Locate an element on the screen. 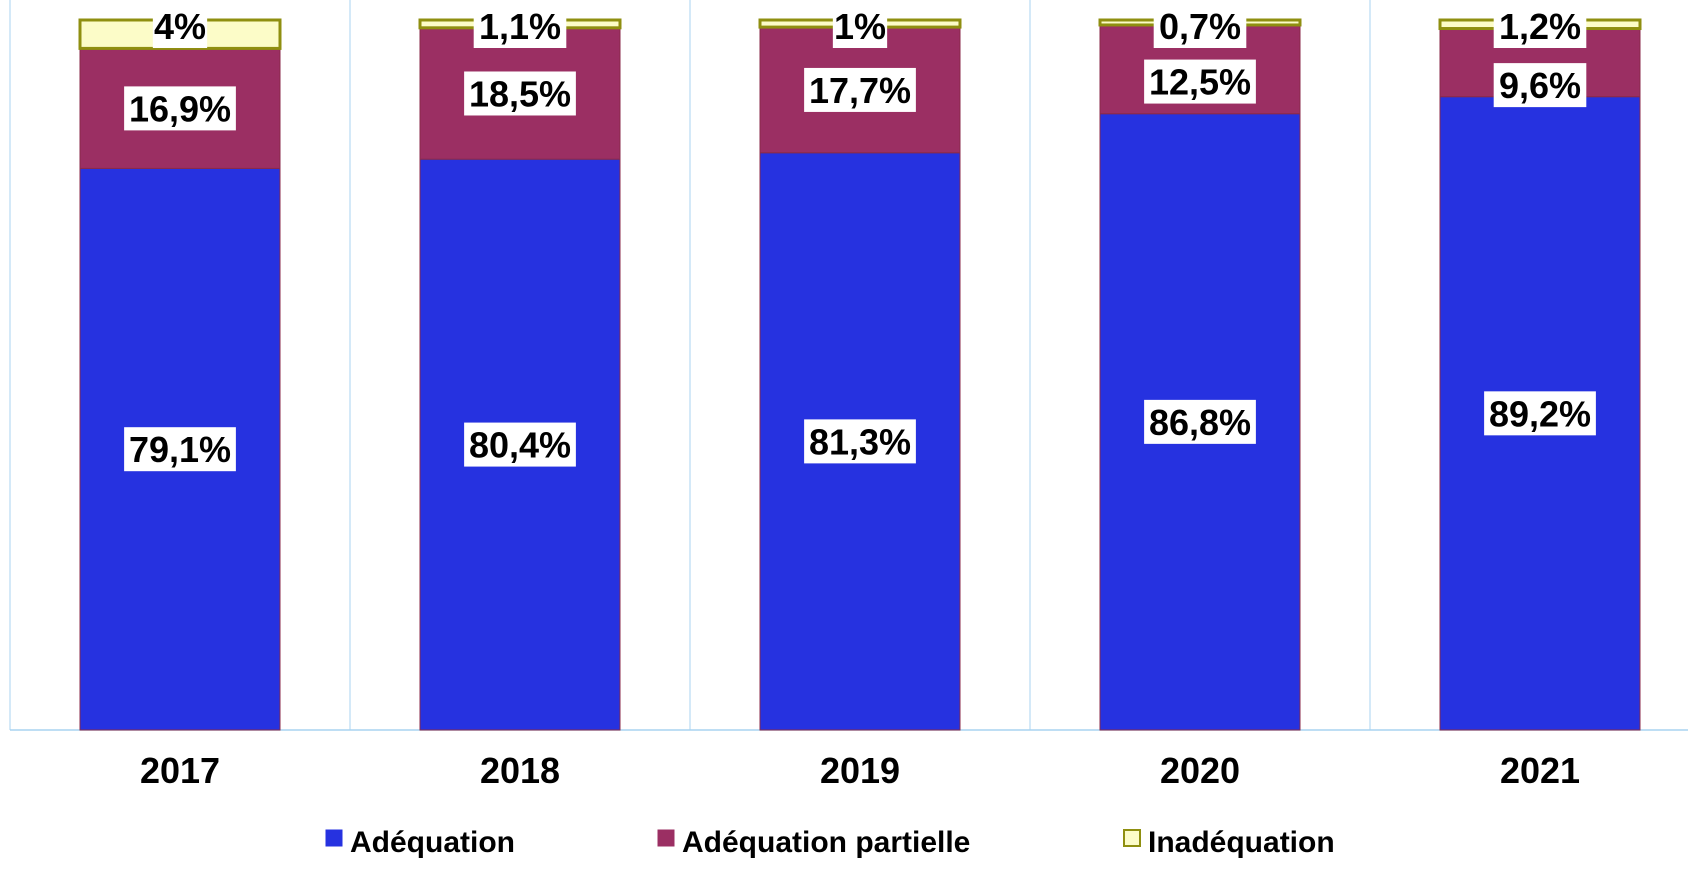 The width and height of the screenshot is (1688, 874). data-label-text: 81,3% is located at coordinates (860, 441).